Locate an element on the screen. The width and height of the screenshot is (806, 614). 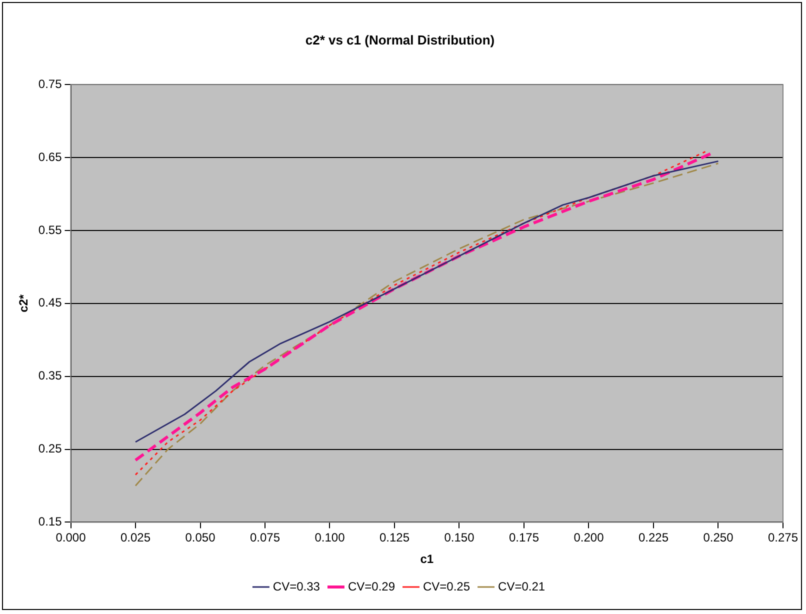
y-tick-label: 0.15 is located at coordinates (50, 521).